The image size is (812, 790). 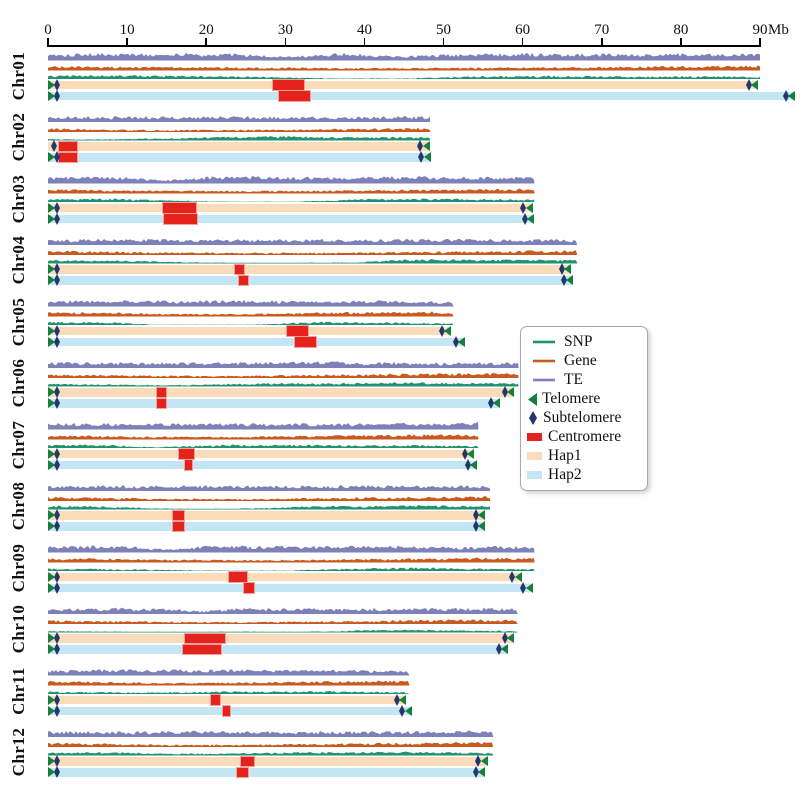 I want to click on axis-tick-label: 0, so click(x=48, y=30).